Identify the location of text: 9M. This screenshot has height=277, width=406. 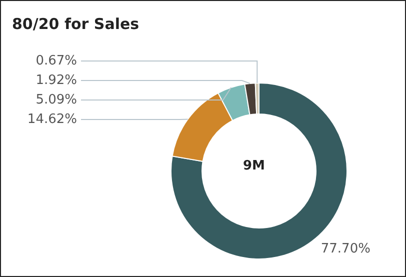
(254, 166).